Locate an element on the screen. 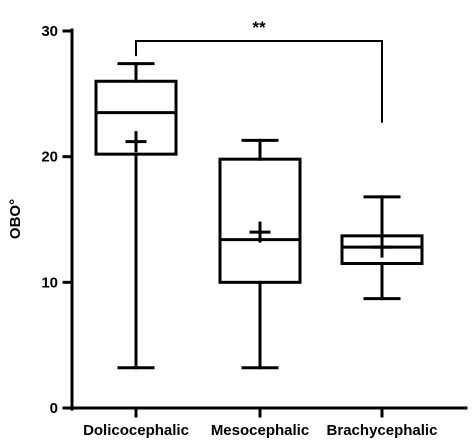  significance-annotation: ** is located at coordinates (259, 70).